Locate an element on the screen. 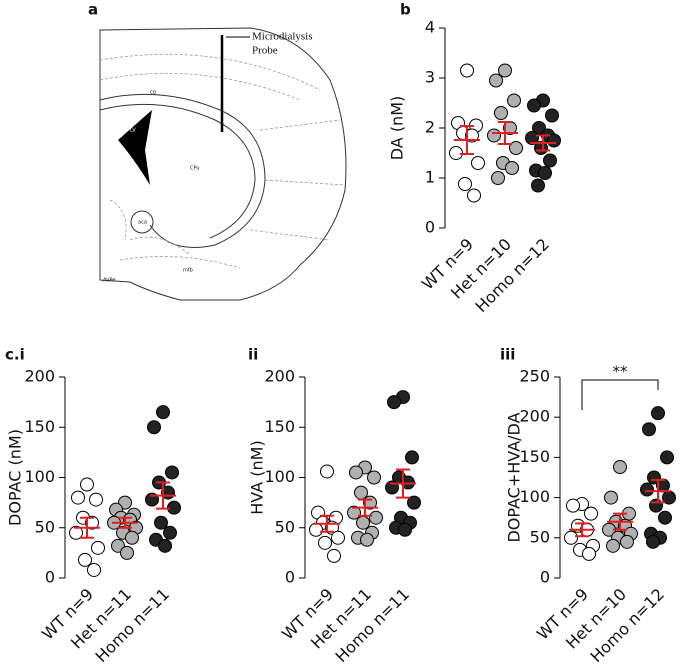 This screenshot has width=685, height=664. y-tick-label: 250 is located at coordinates (534, 376).